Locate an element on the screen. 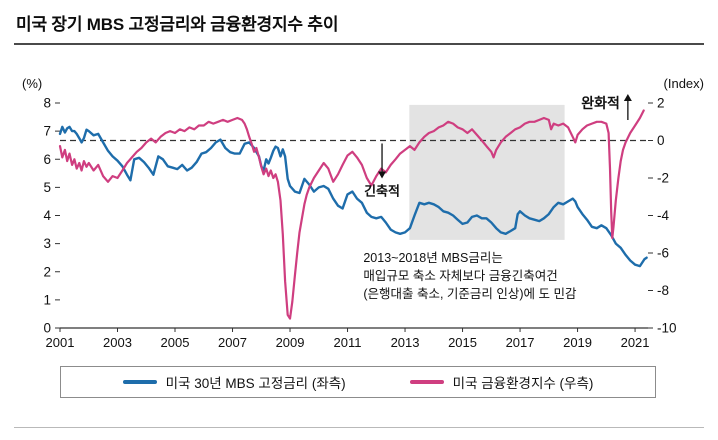 The width and height of the screenshot is (718, 440). left-tick-label: 1 is located at coordinates (47, 299).